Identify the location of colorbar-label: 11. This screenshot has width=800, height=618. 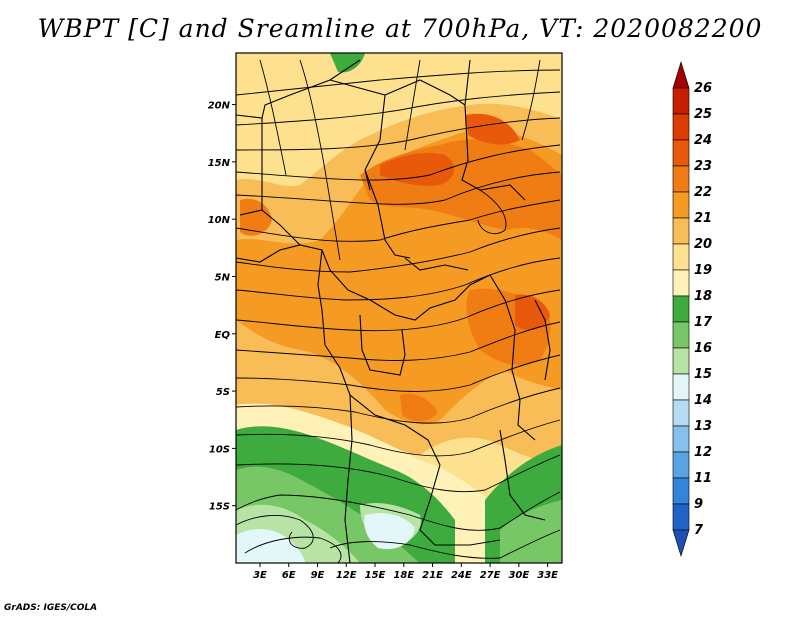
(703, 478).